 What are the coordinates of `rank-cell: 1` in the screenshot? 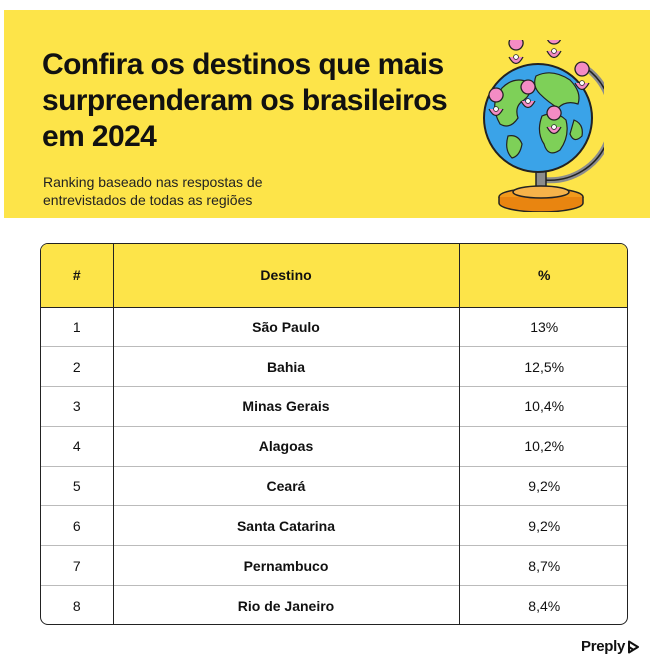 It's located at (76, 326).